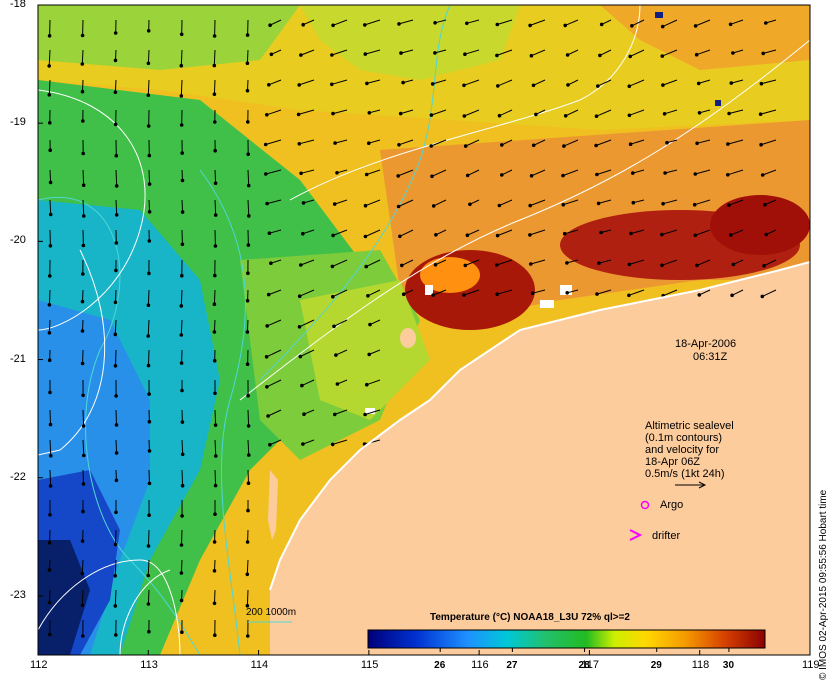 The width and height of the screenshot is (840, 680). I want to click on colorbar-tick-label: 28, so click(584, 665).